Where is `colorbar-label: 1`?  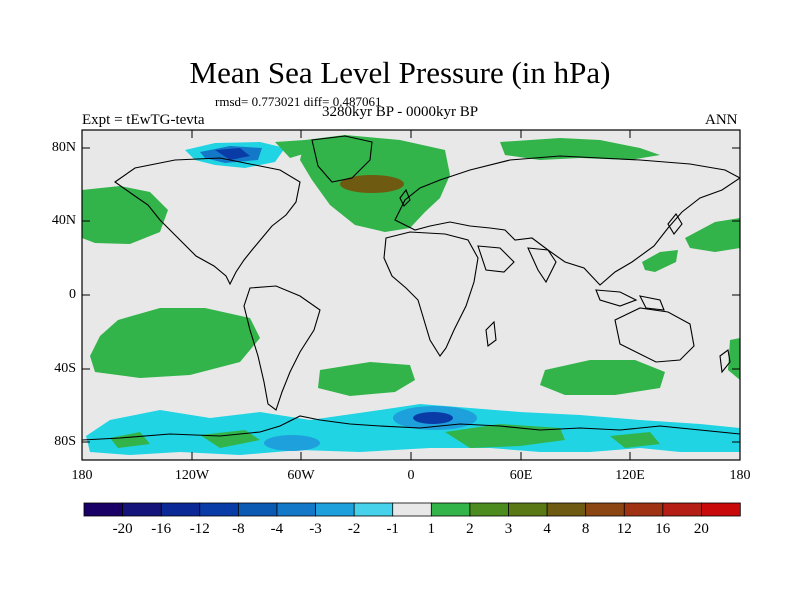
colorbar-label: 1 is located at coordinates (431, 529).